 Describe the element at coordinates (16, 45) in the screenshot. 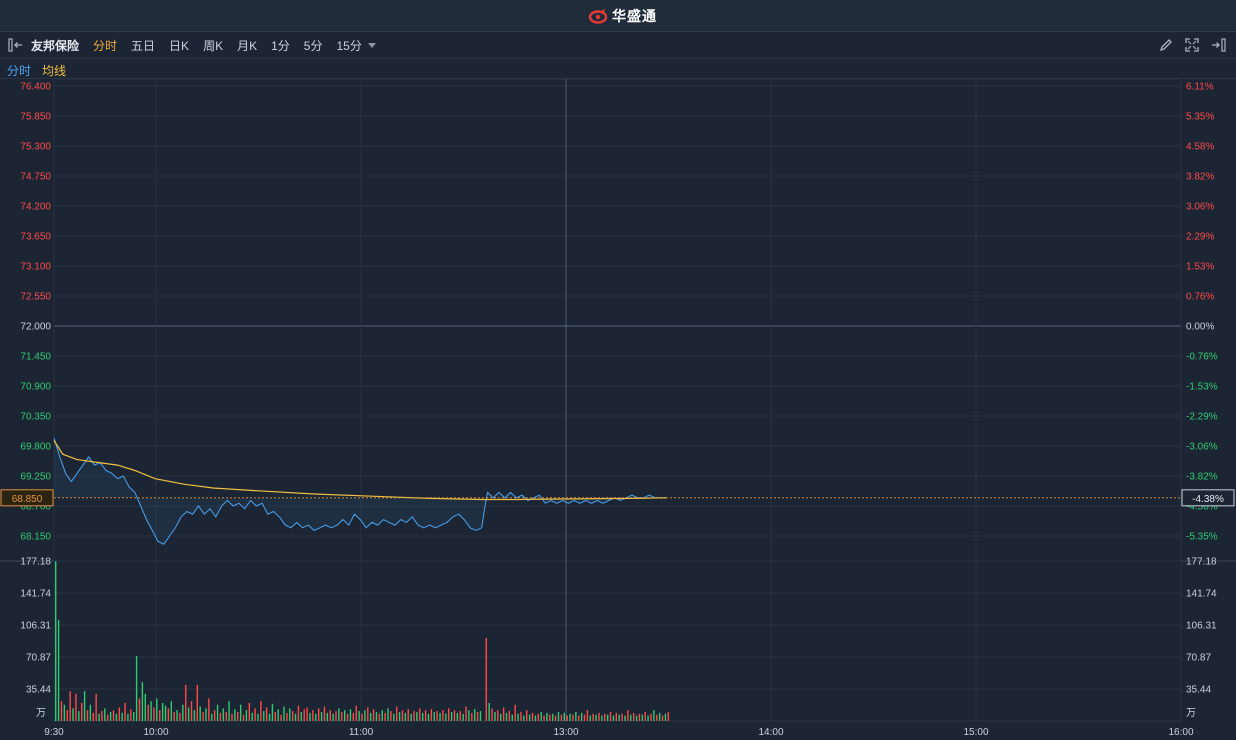

I see `collapse-left-icon` at that location.